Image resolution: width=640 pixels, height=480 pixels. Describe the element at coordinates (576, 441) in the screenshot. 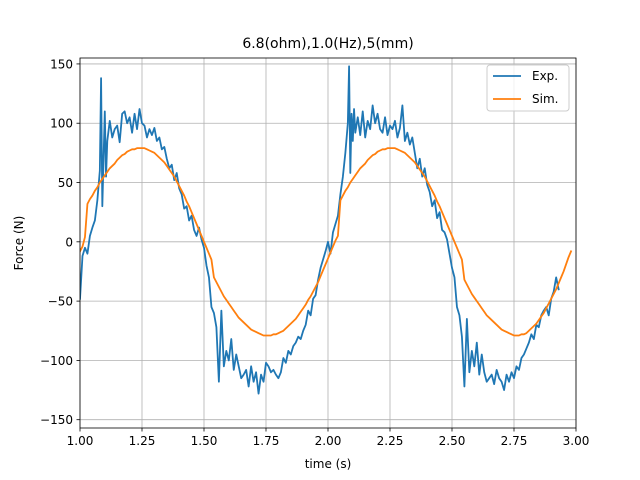

I see `x-tick-label: 3.00` at that location.